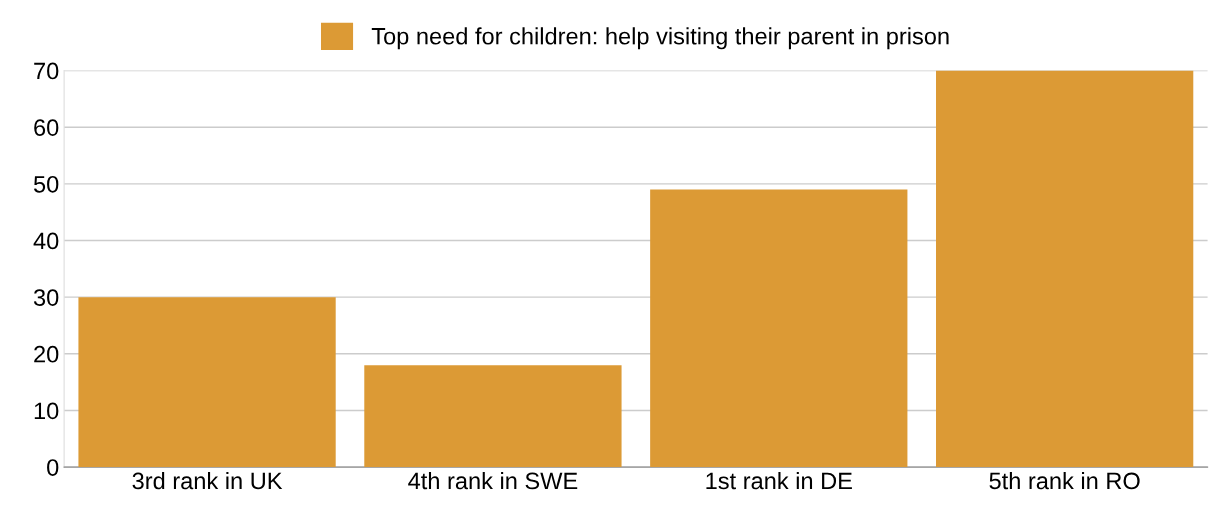  What do you see at coordinates (46, 71) in the screenshot?
I see `y-tick-label: 70` at bounding box center [46, 71].